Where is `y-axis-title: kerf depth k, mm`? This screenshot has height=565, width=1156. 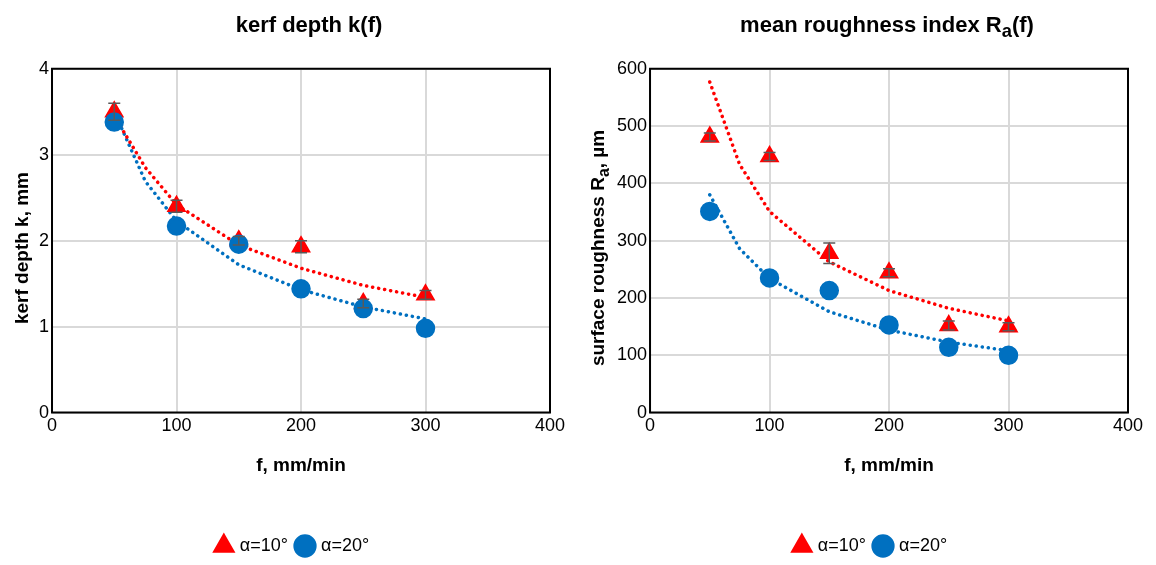
y-axis-title: kerf depth k, mm is located at coordinates (22, 248).